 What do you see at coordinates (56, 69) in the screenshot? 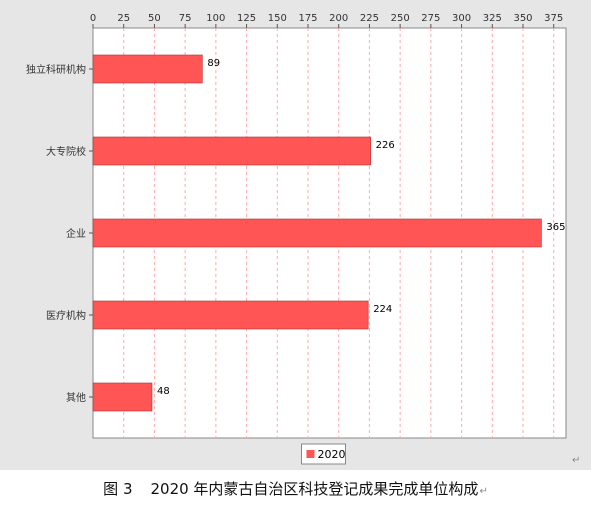
I see `category-label: 独立科研机构` at bounding box center [56, 69].